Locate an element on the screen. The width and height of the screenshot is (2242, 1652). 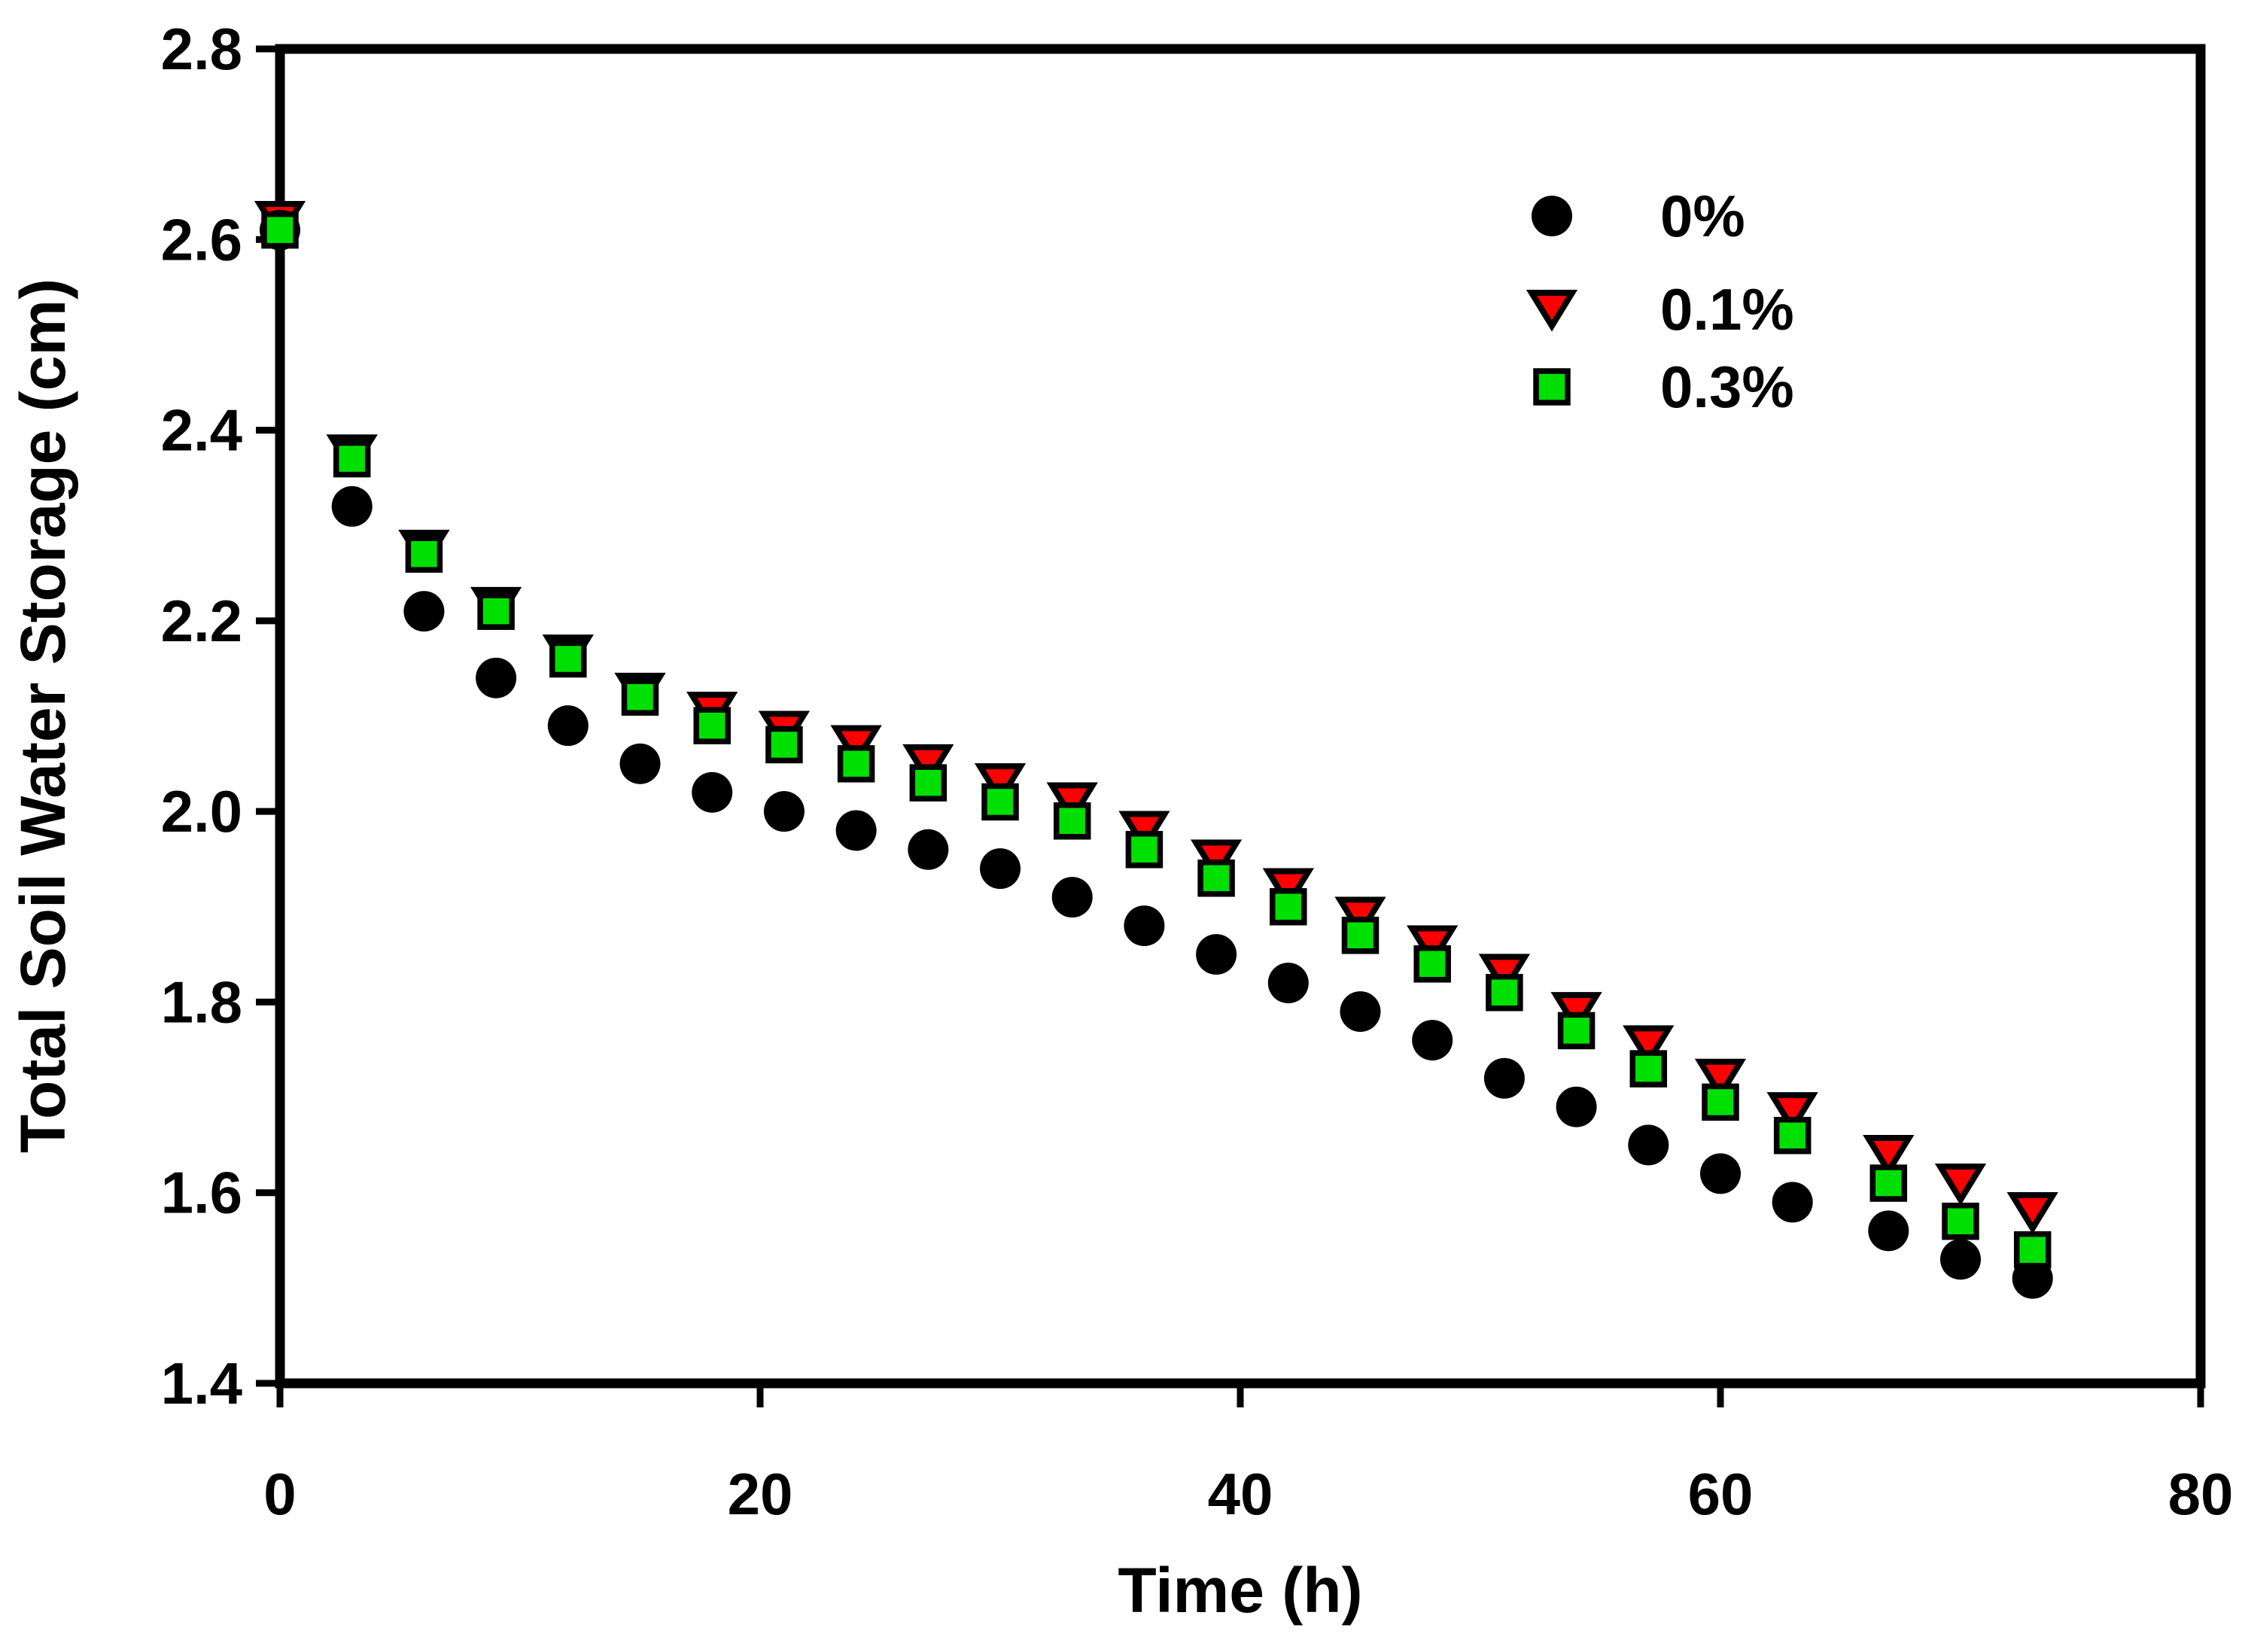
x-tick-label: 20 is located at coordinates (760, 1494).